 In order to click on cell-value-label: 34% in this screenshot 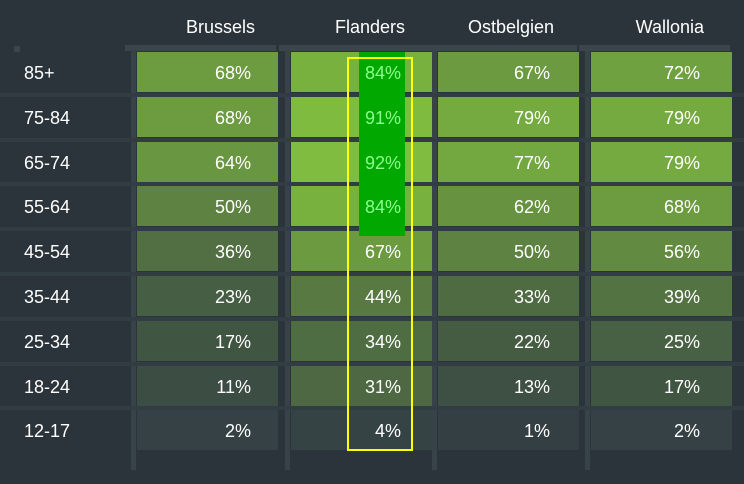, I will do `click(382, 341)`.